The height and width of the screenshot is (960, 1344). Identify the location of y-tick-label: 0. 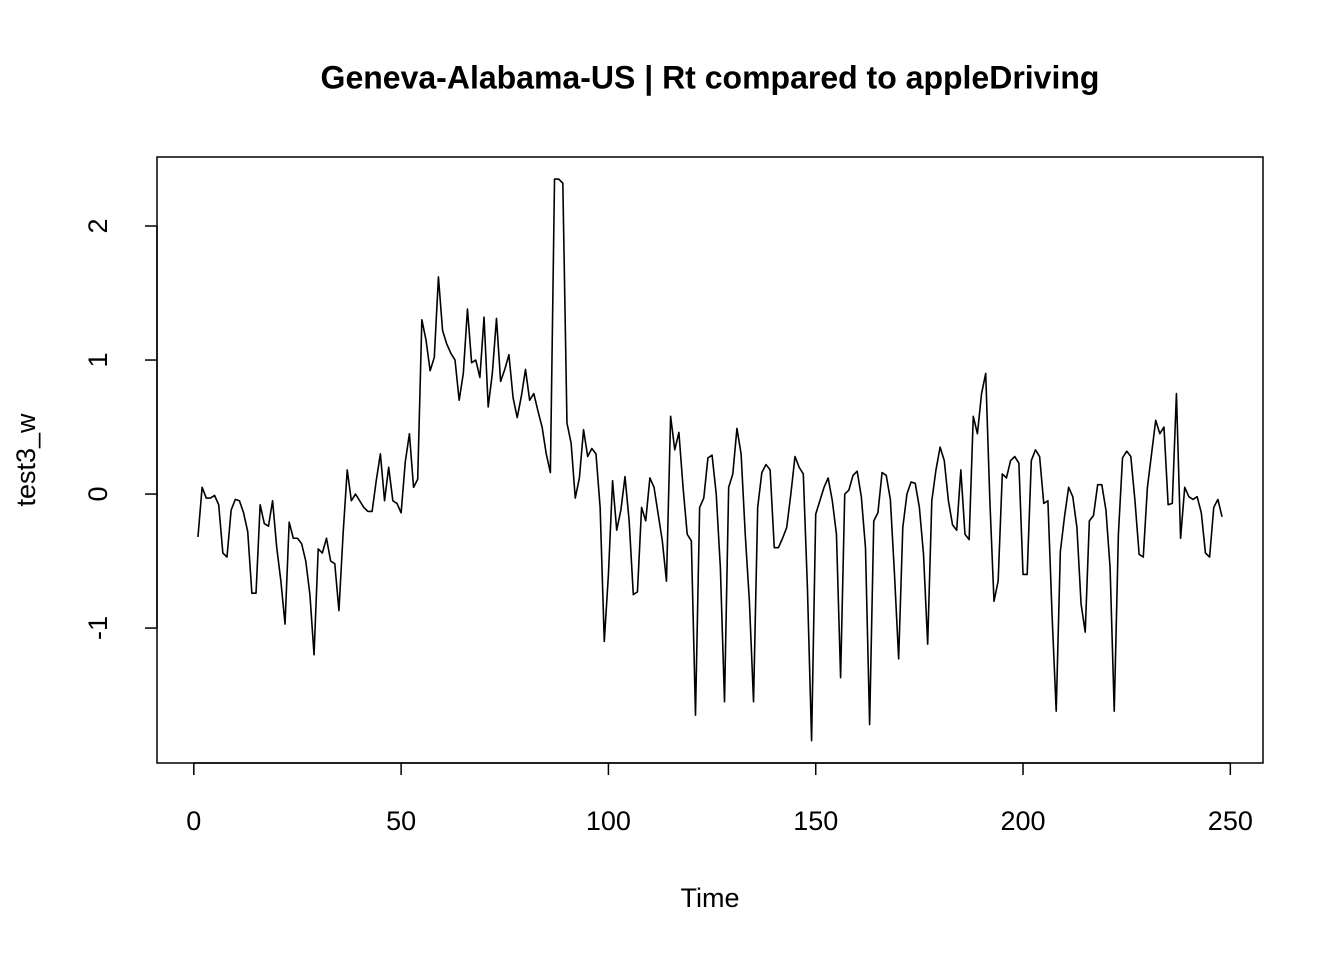
(98, 494).